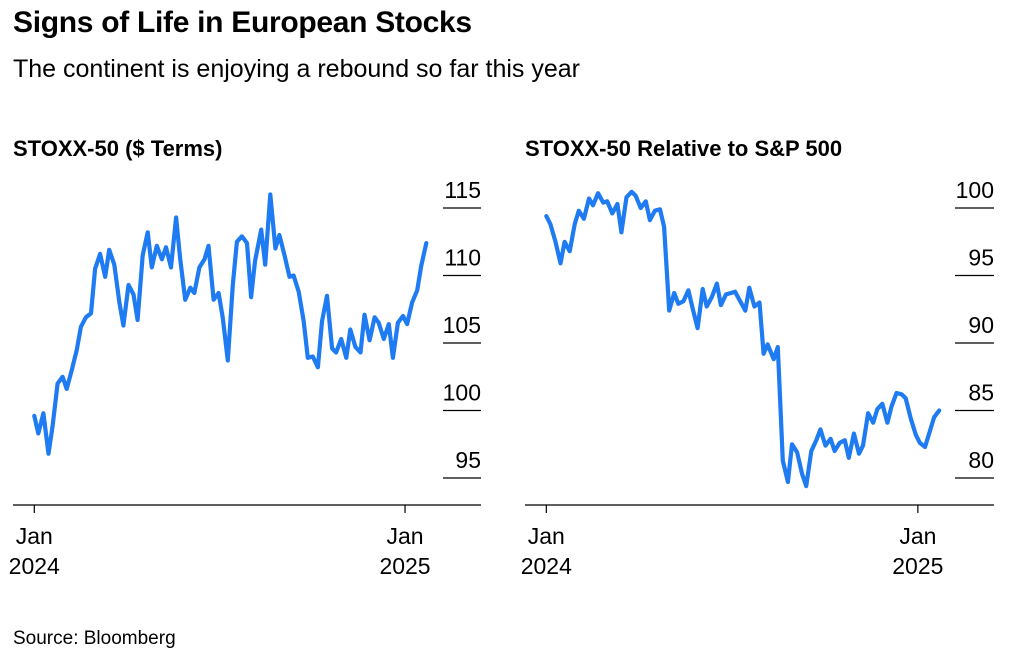  What do you see at coordinates (242, 22) in the screenshot?
I see `page-title: Signs of Life in European Stocks` at bounding box center [242, 22].